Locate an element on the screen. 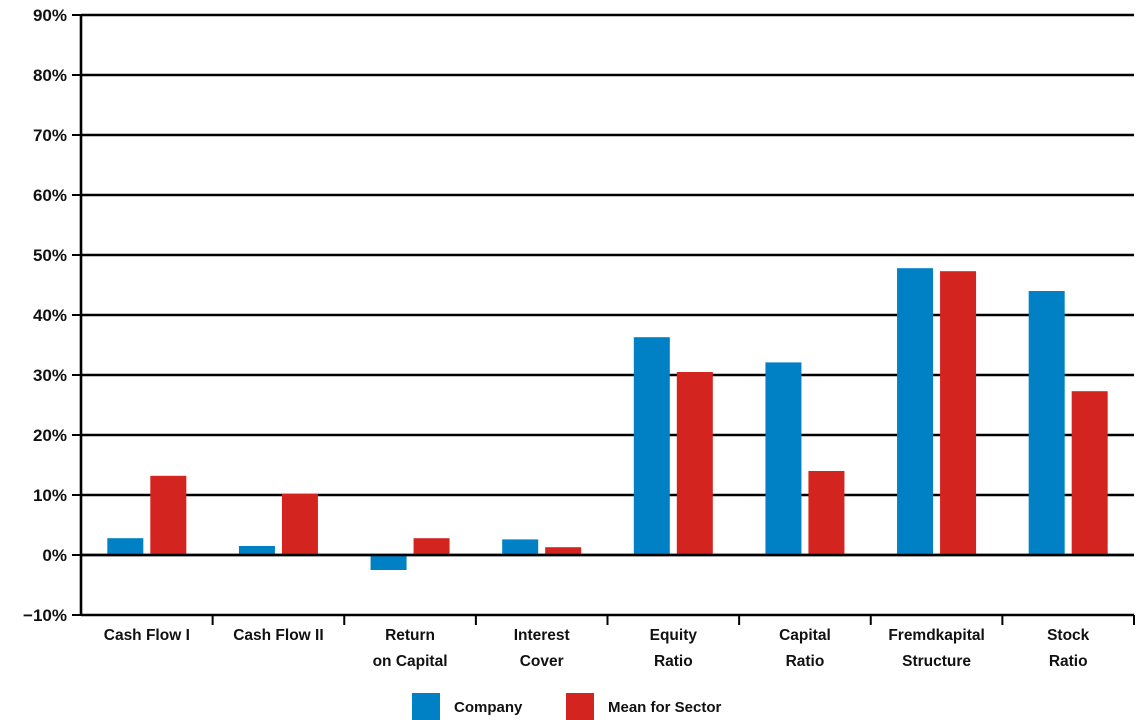 This screenshot has width=1136, height=720. y-tick-label: −10% is located at coordinates (45, 615).